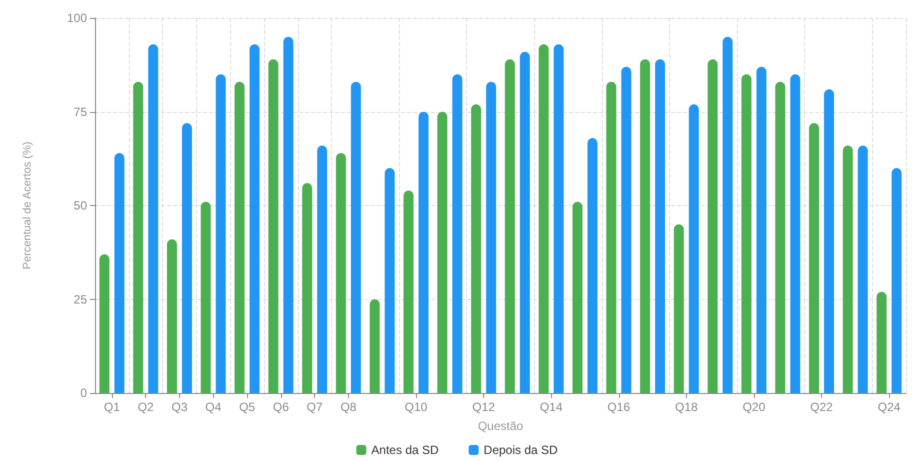 The height and width of the screenshot is (461, 914). What do you see at coordinates (314, 407) in the screenshot?
I see `x-tick-label: Q7` at bounding box center [314, 407].